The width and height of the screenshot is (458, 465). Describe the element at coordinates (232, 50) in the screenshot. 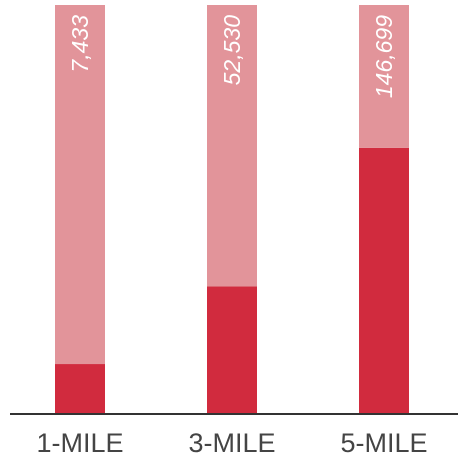

I see `bar-value-label: 52,530` at that location.